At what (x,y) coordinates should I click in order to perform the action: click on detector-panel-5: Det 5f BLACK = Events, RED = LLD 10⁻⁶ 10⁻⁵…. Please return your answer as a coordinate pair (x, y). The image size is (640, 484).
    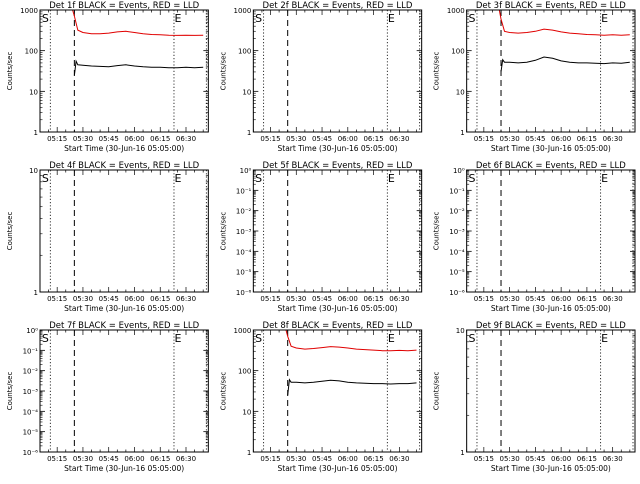
    Looking at the image, I should click on (321, 237).